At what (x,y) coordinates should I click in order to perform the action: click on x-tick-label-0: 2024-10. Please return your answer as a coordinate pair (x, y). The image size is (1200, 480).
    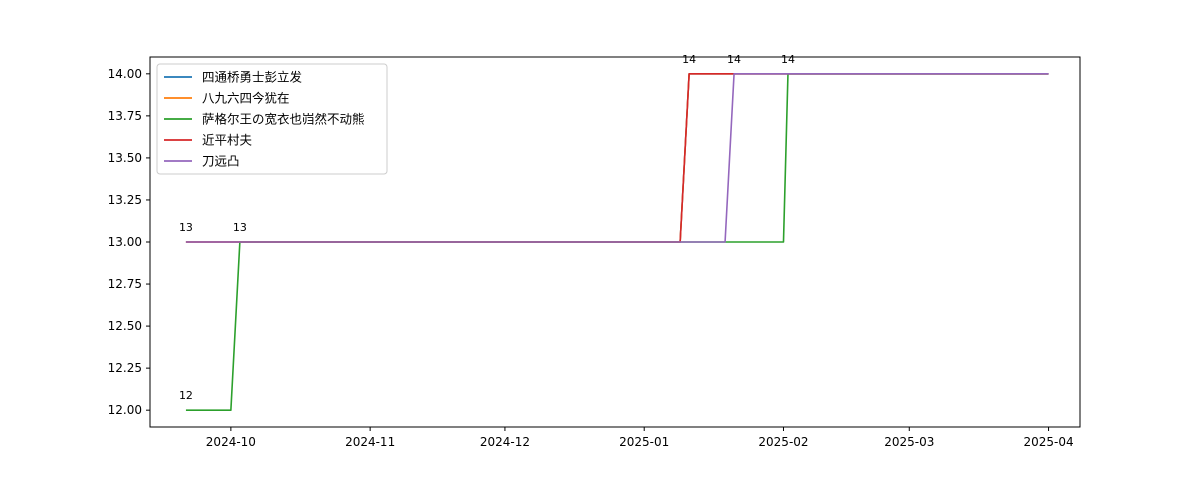
    Looking at the image, I should click on (231, 442).